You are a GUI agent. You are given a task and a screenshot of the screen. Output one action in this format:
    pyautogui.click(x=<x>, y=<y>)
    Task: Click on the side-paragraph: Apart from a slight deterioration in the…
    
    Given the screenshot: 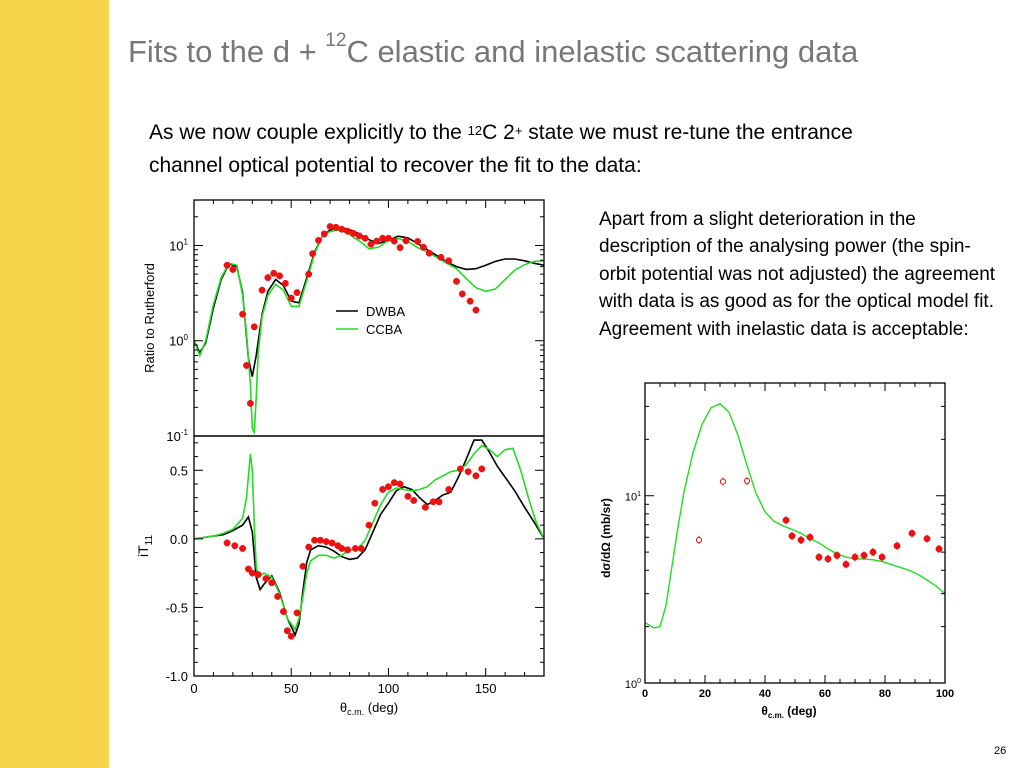 What is the action you would take?
    pyautogui.click(x=797, y=274)
    